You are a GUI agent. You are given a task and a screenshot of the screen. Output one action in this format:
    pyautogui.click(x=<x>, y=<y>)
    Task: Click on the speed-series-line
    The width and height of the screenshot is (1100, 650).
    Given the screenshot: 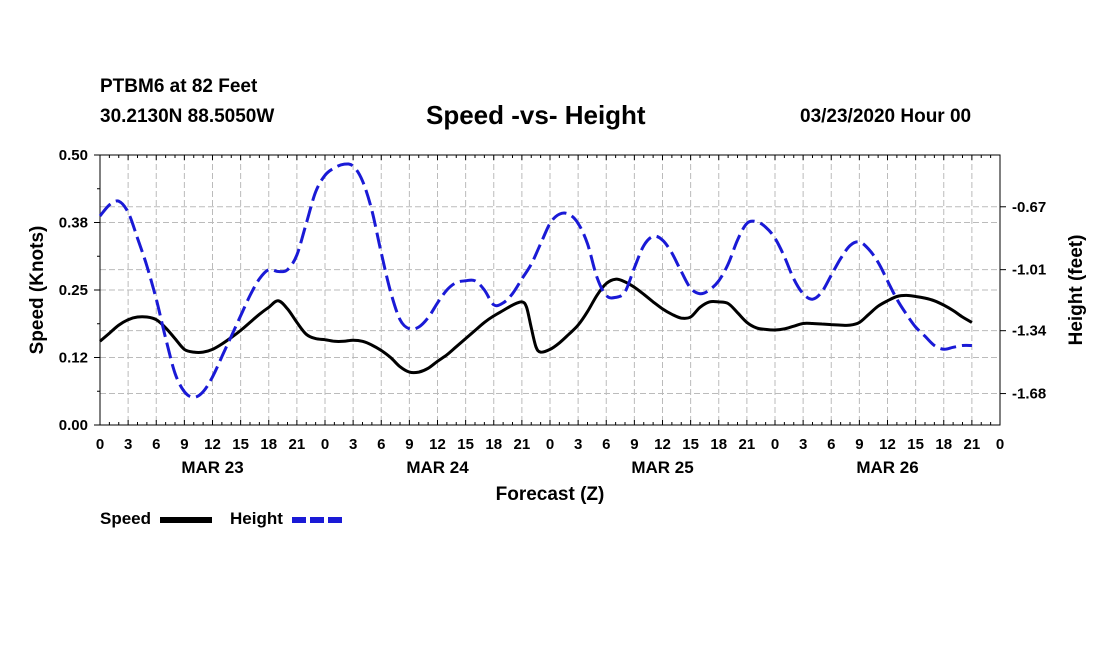 What is the action you would take?
    pyautogui.click(x=536, y=326)
    